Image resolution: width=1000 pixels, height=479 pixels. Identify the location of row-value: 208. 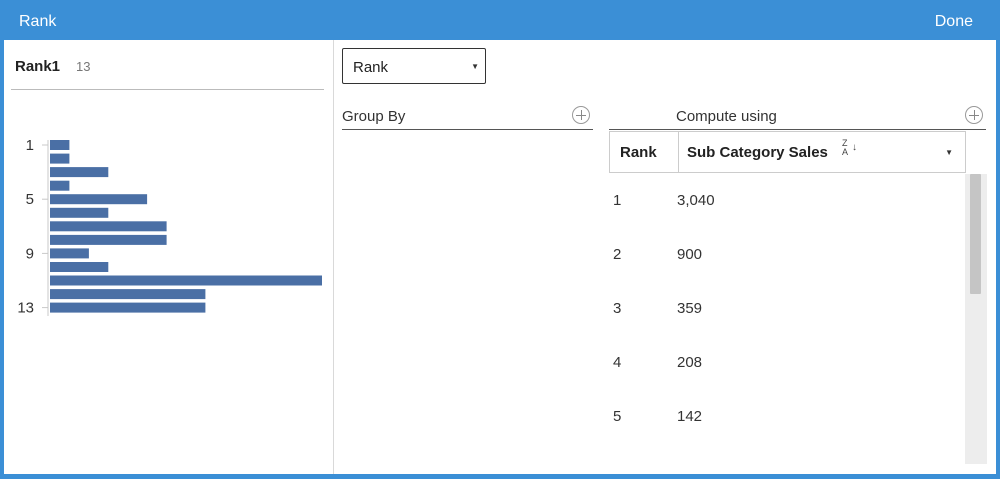
(690, 362).